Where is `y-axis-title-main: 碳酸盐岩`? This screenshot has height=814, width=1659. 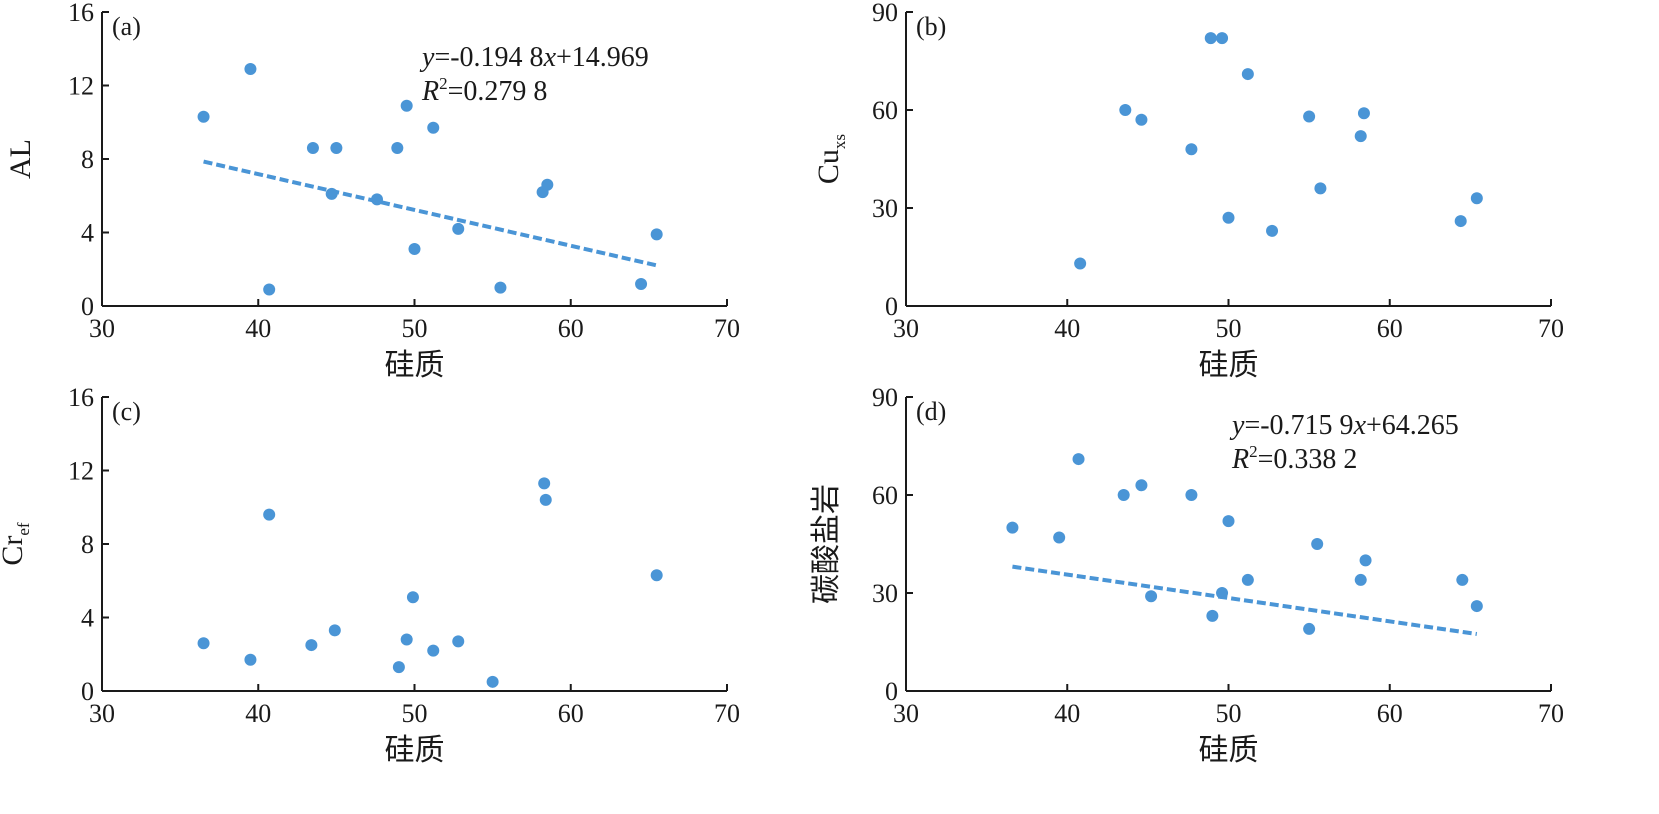 y-axis-title-main: 碳酸盐岩 is located at coordinates (826, 544).